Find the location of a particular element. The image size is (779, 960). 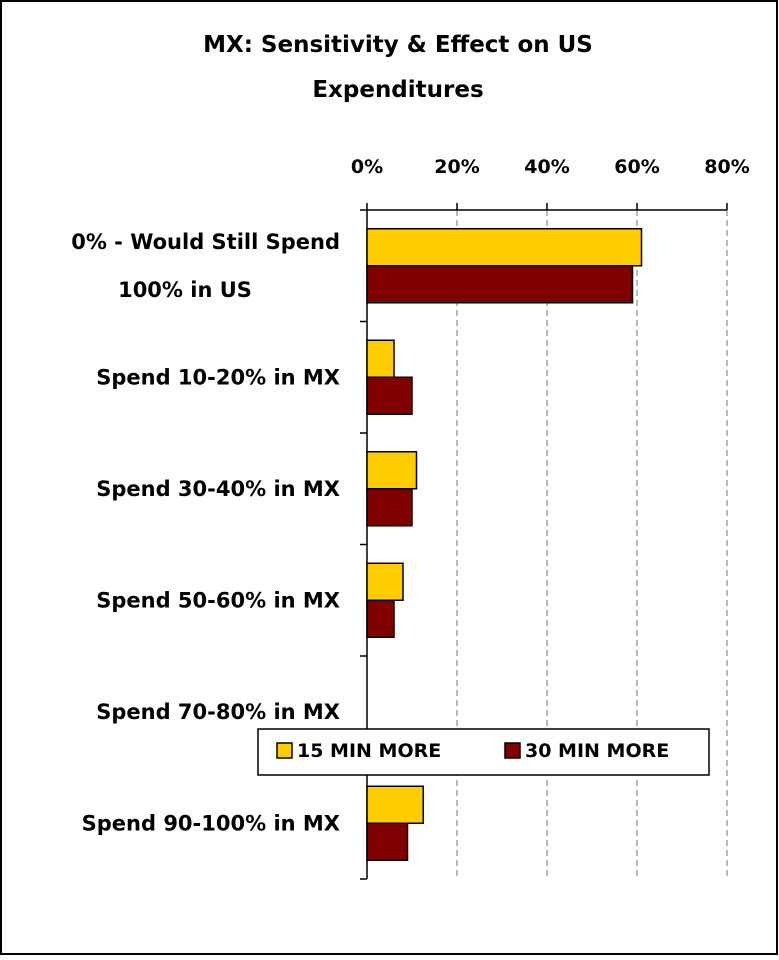

legend-label-30-min-more: 30 MIN MORE is located at coordinates (597, 751).